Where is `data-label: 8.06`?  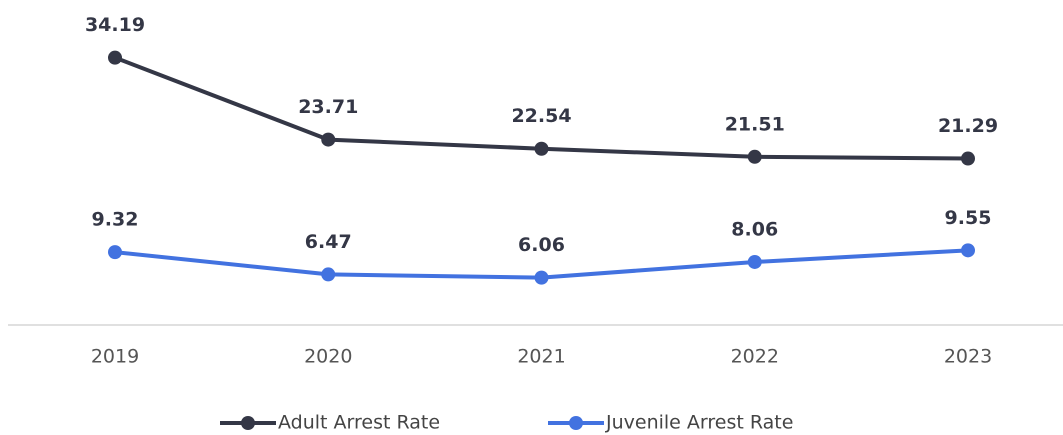 data-label: 8.06 is located at coordinates (754, 229).